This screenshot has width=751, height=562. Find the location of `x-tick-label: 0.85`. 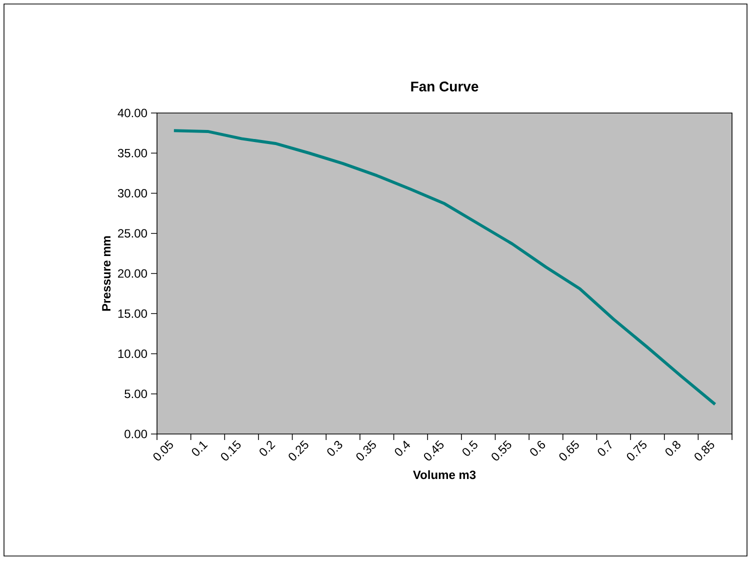

x-tick-label: 0.85 is located at coordinates (704, 450).